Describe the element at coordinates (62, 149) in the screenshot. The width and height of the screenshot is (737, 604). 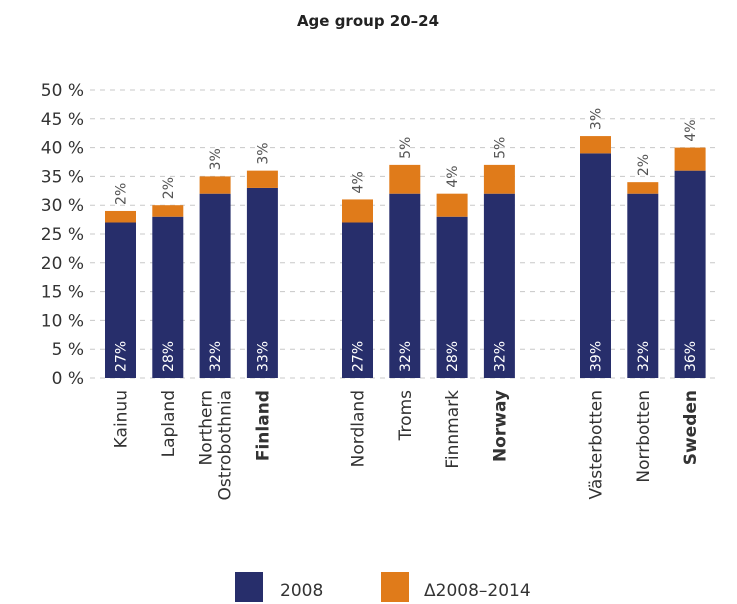
I see `y-tick-label: 40 %` at that location.